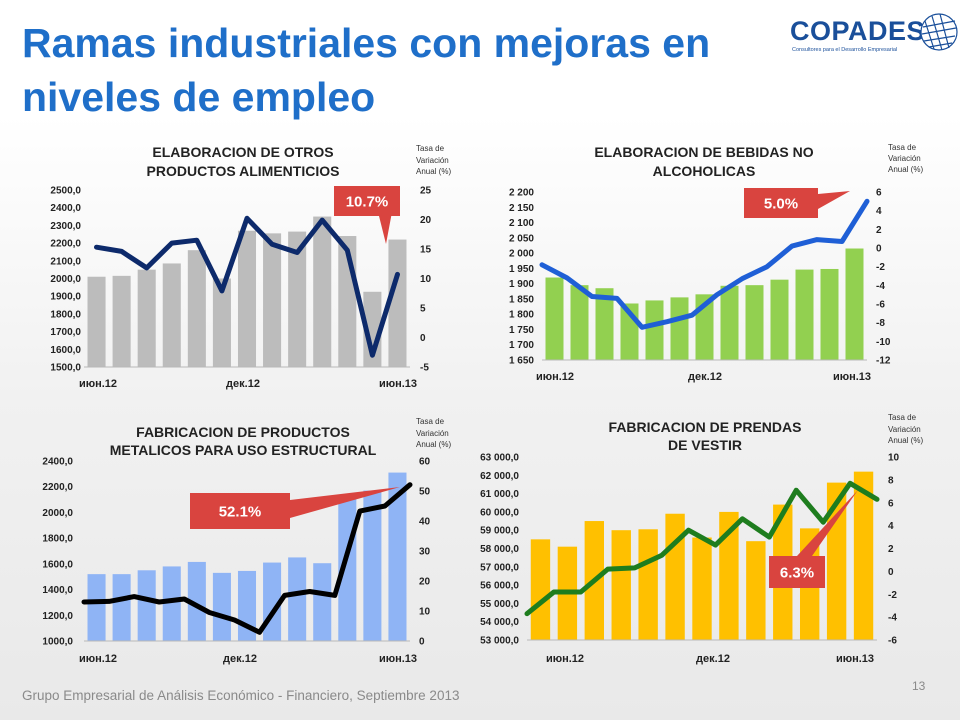  What do you see at coordinates (426, 191) in the screenshot?
I see `right-axis-tick: 25` at bounding box center [426, 191].